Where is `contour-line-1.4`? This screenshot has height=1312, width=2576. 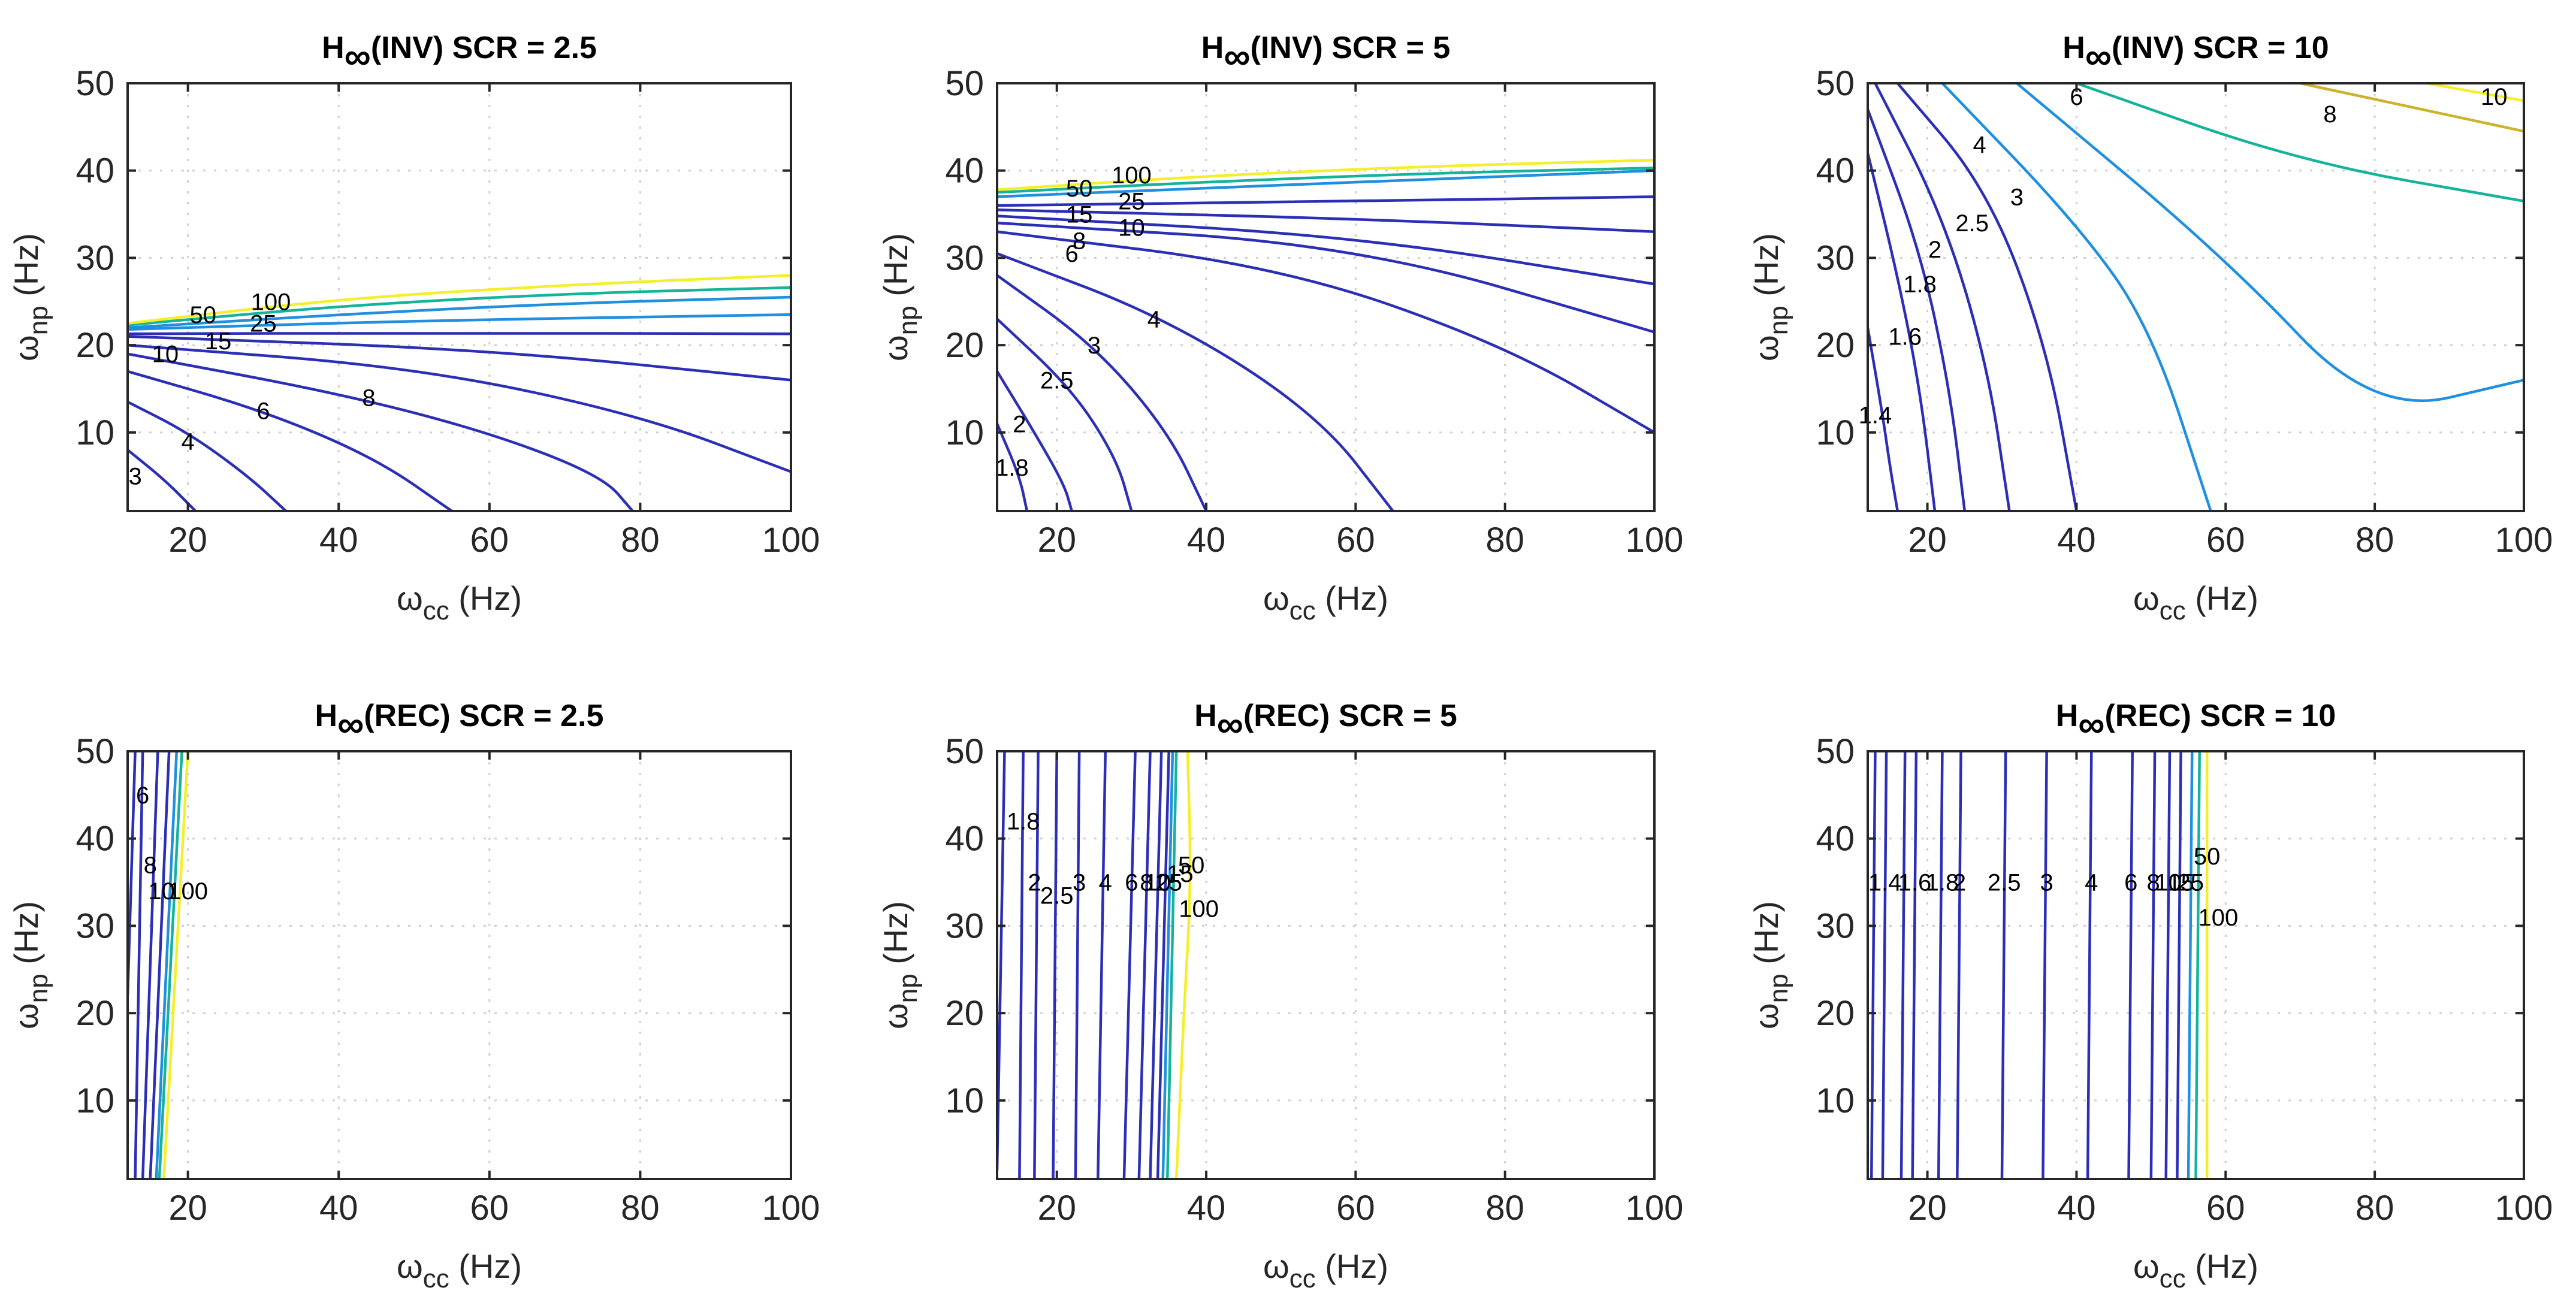
contour-line-1.4 is located at coordinates (1884, 419).